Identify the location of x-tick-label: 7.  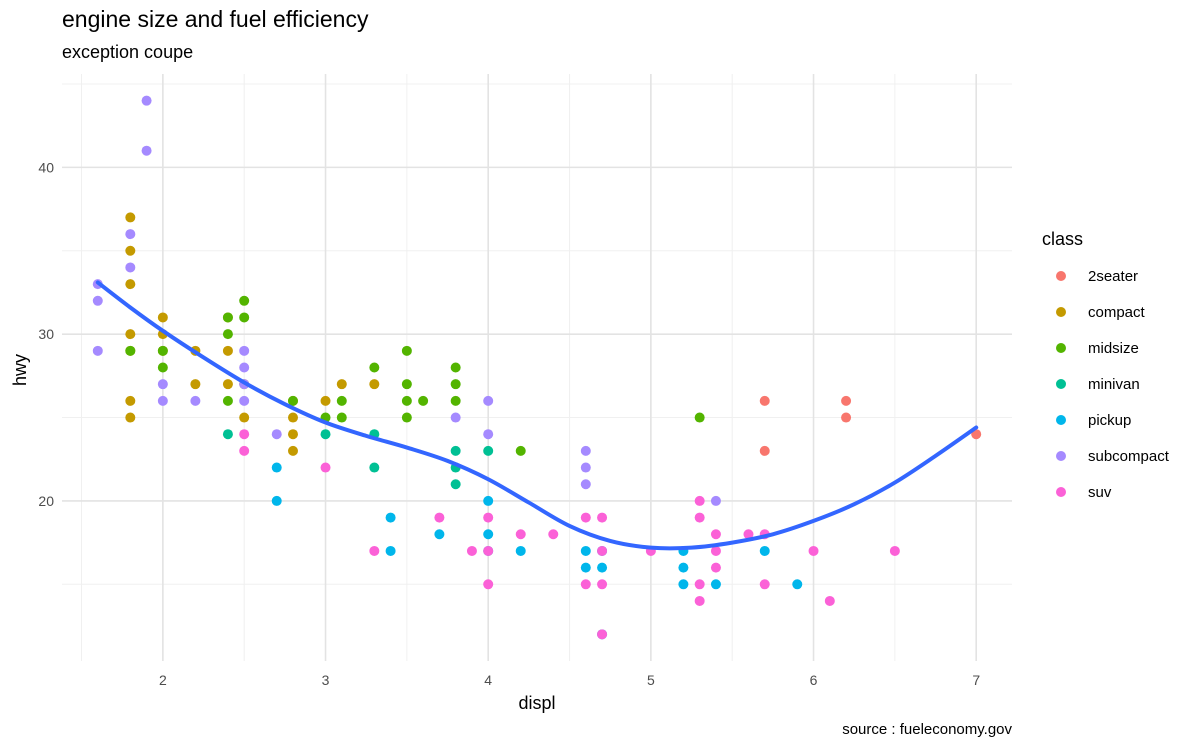
(976, 680).